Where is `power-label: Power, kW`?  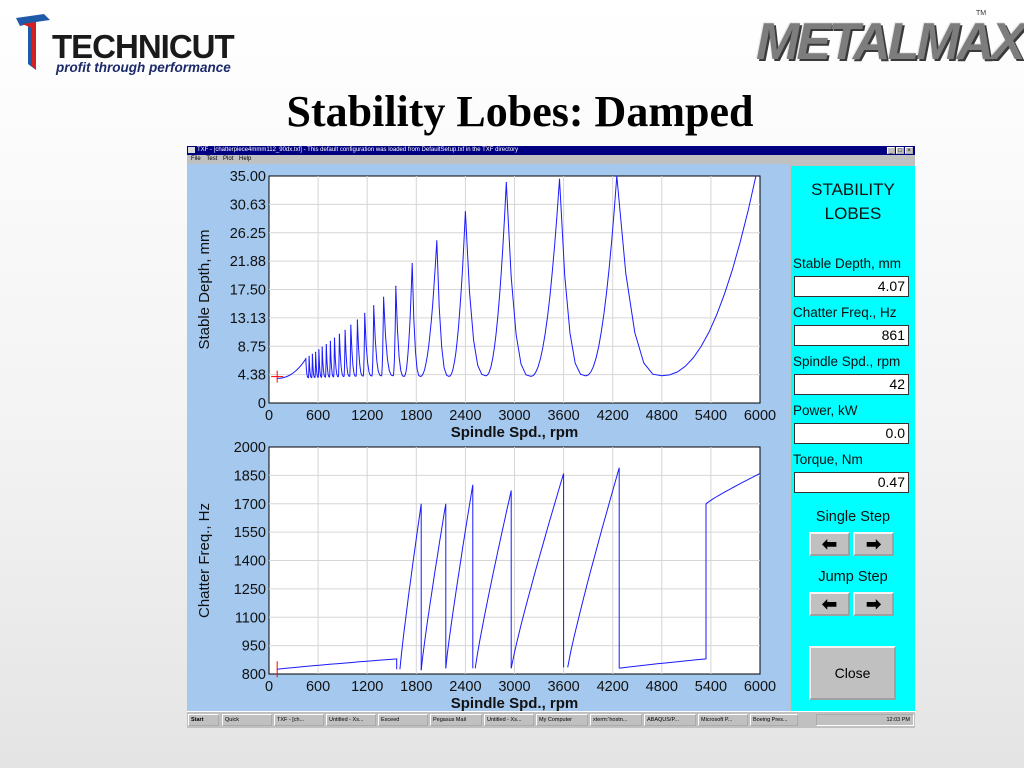
power-label: Power, kW is located at coordinates (825, 410).